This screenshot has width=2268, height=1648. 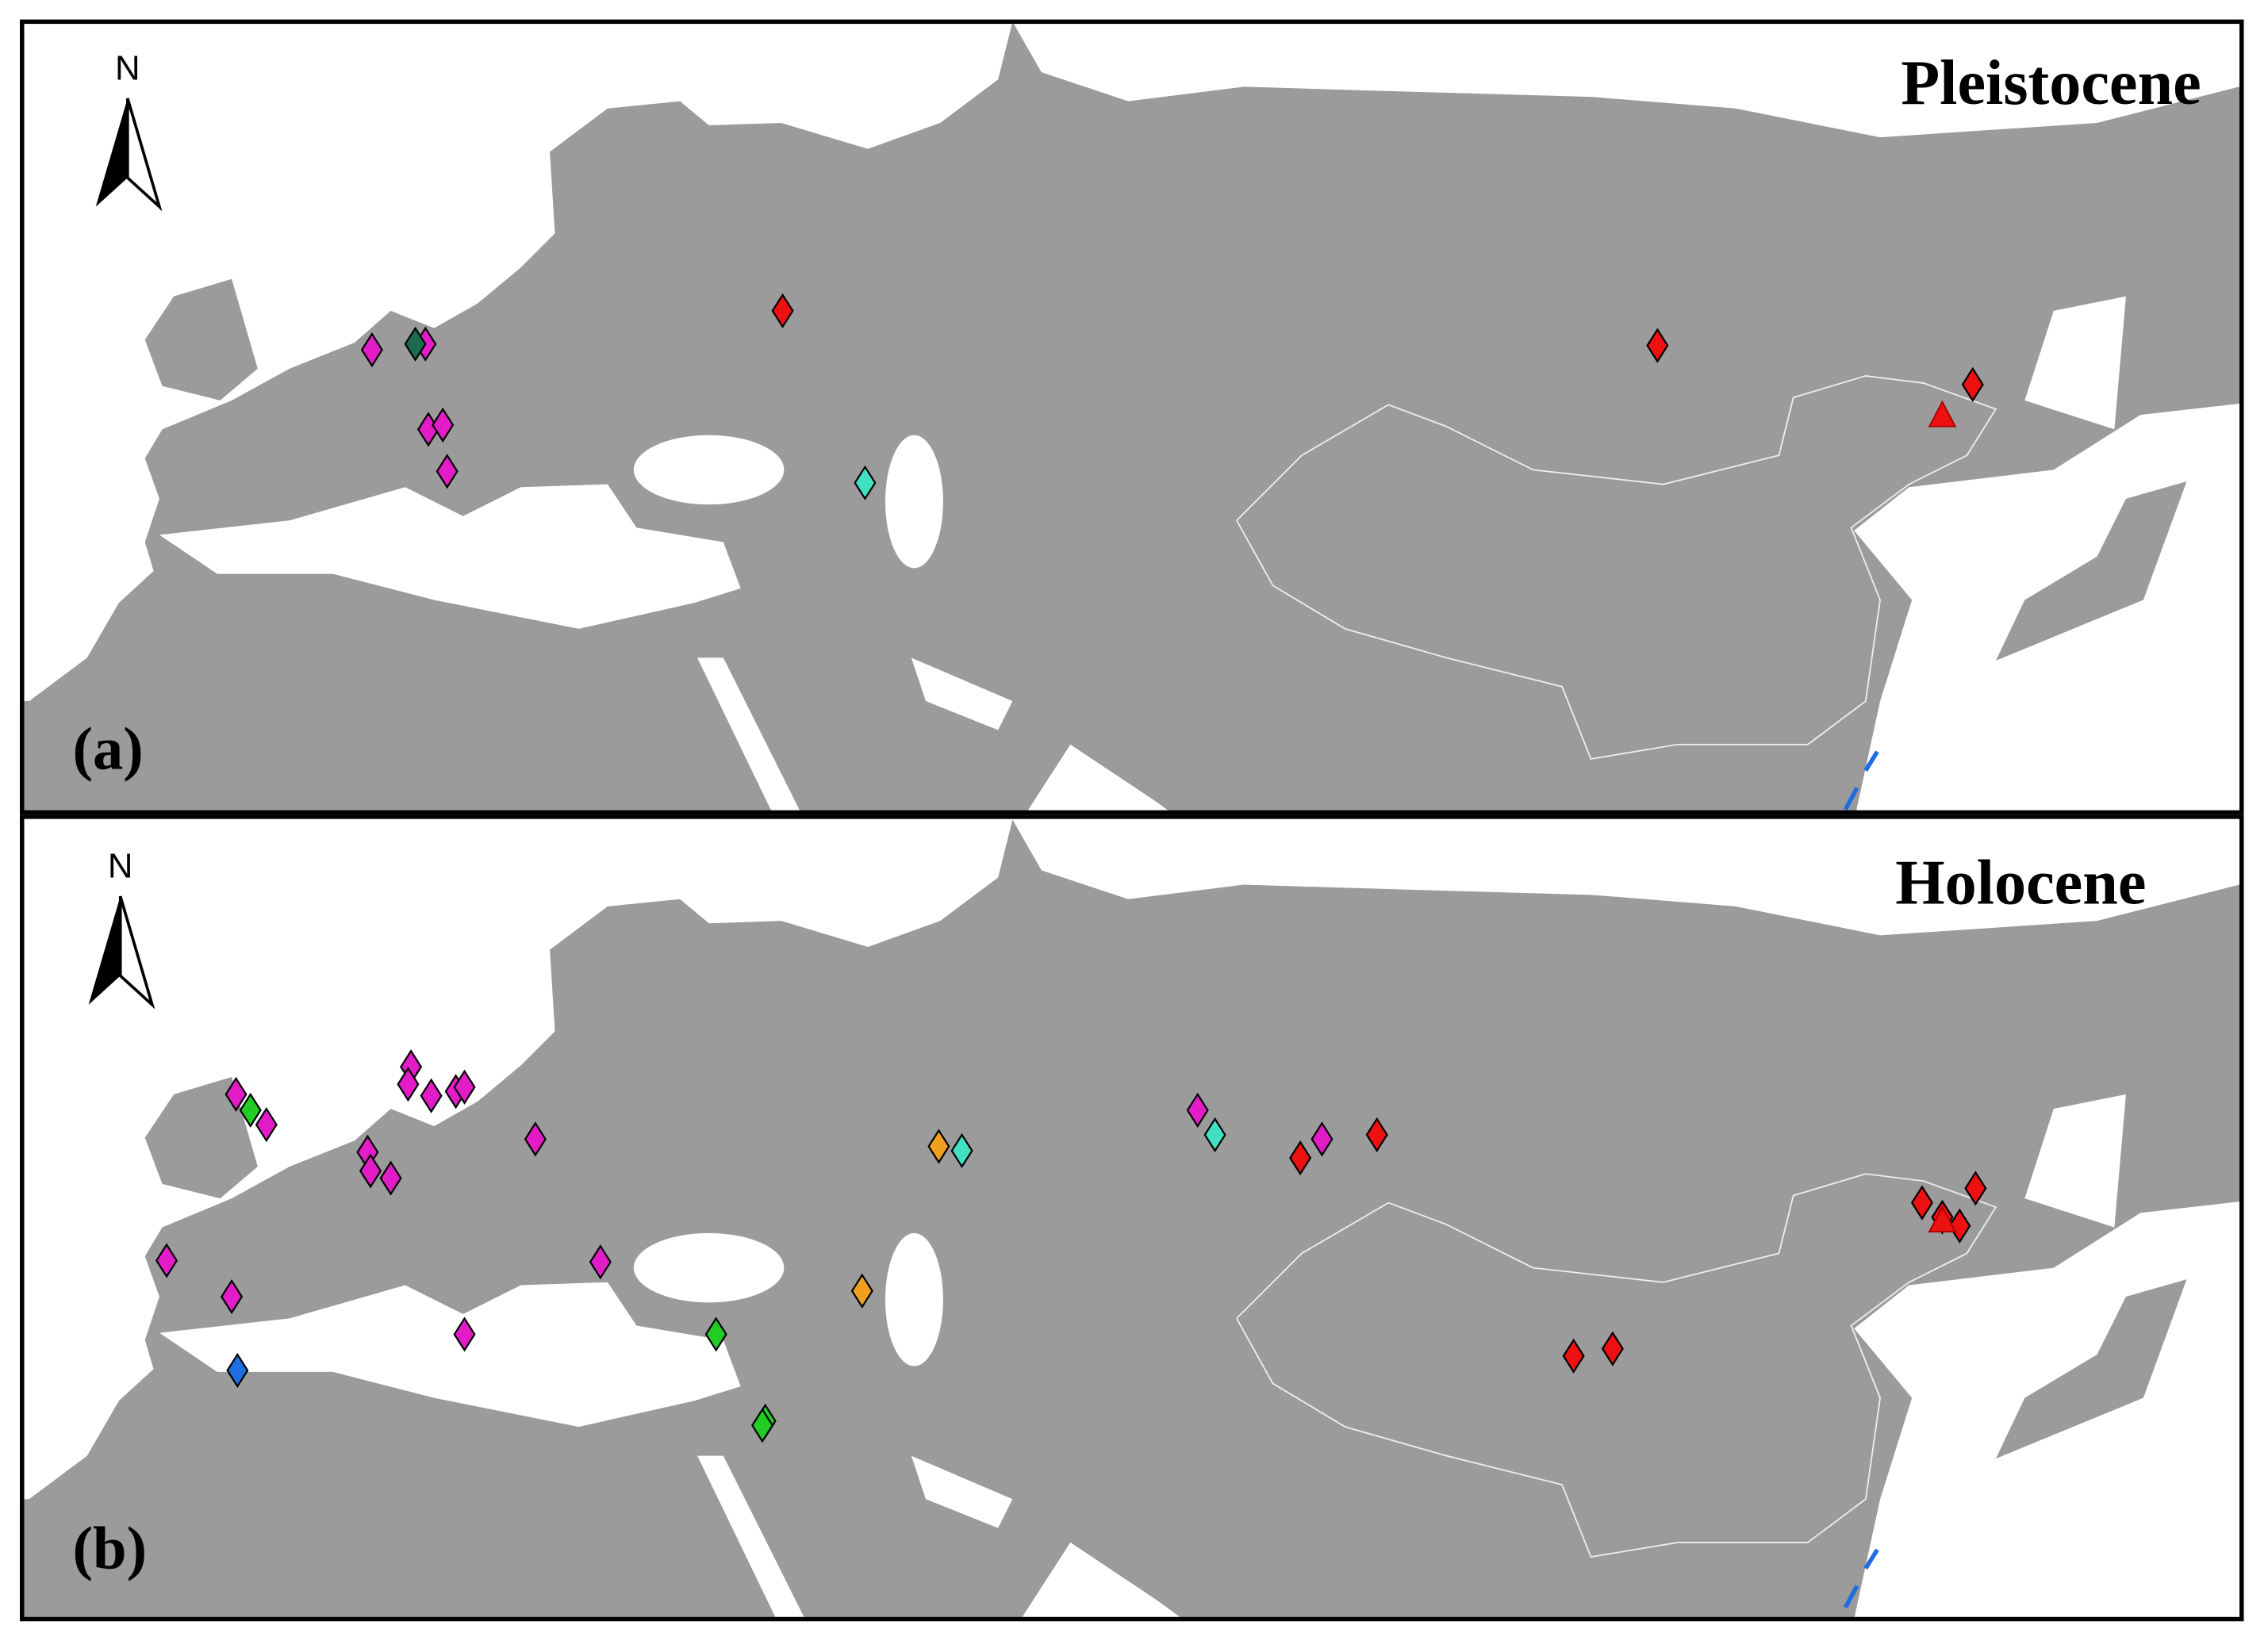 I want to click on panel-label: (a), so click(x=109, y=749).